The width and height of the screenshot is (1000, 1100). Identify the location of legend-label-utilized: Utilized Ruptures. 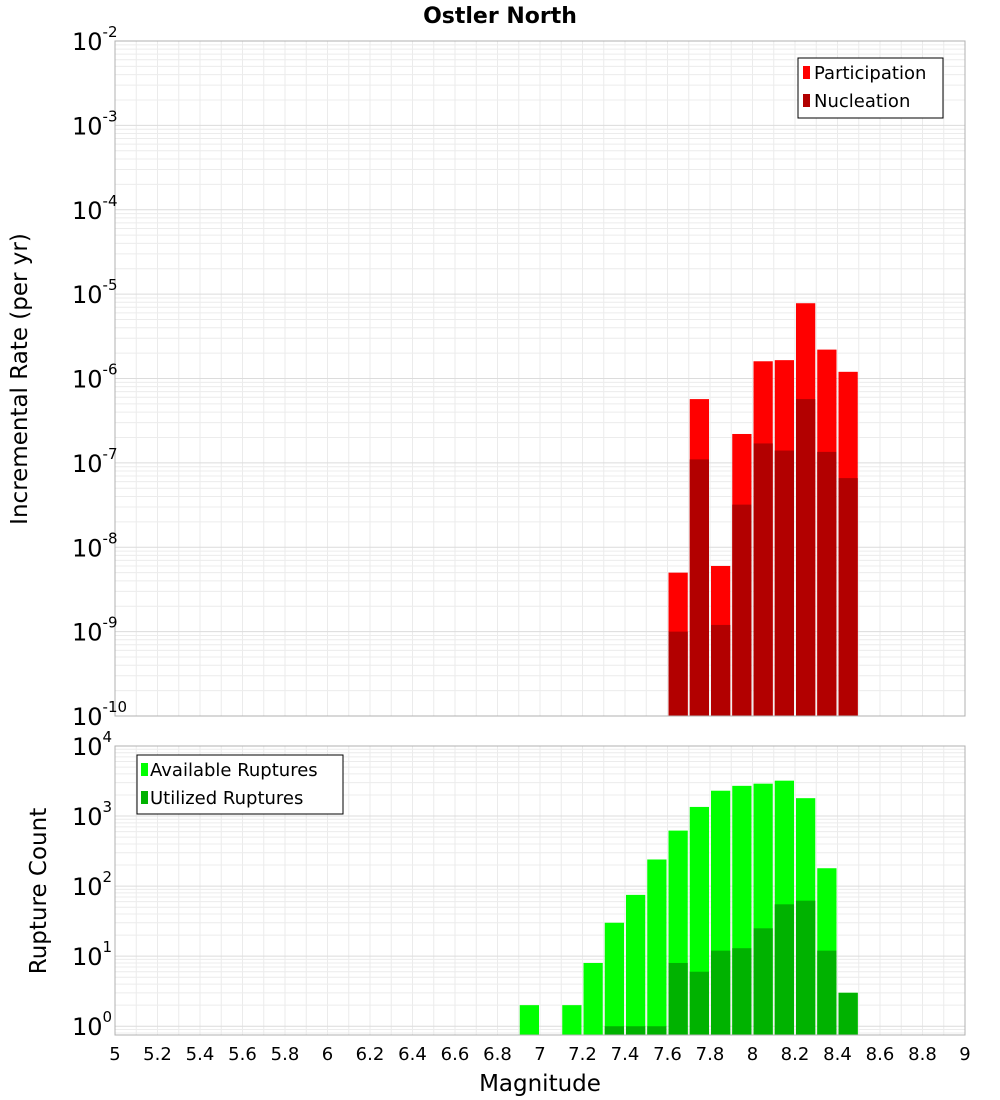
(226, 798).